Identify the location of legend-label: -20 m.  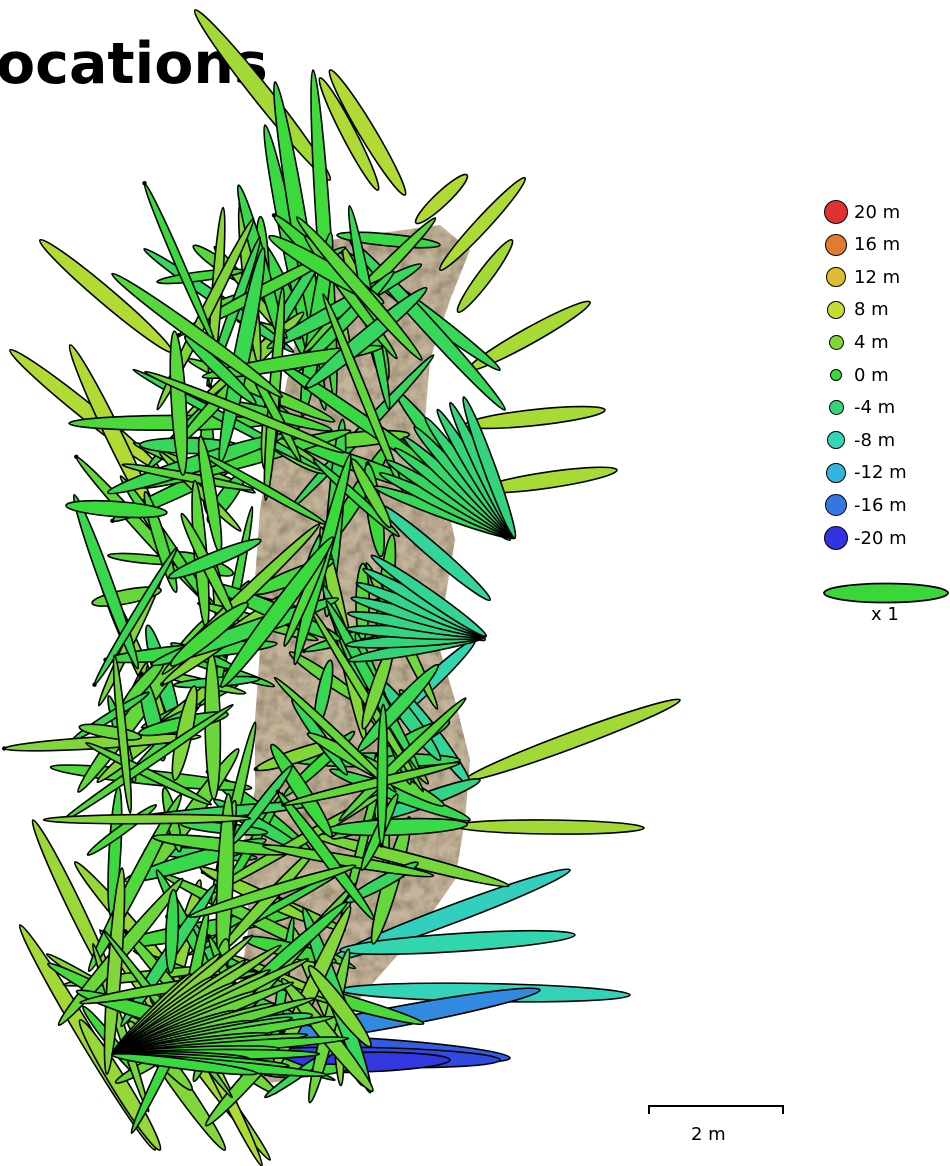
(880, 538).